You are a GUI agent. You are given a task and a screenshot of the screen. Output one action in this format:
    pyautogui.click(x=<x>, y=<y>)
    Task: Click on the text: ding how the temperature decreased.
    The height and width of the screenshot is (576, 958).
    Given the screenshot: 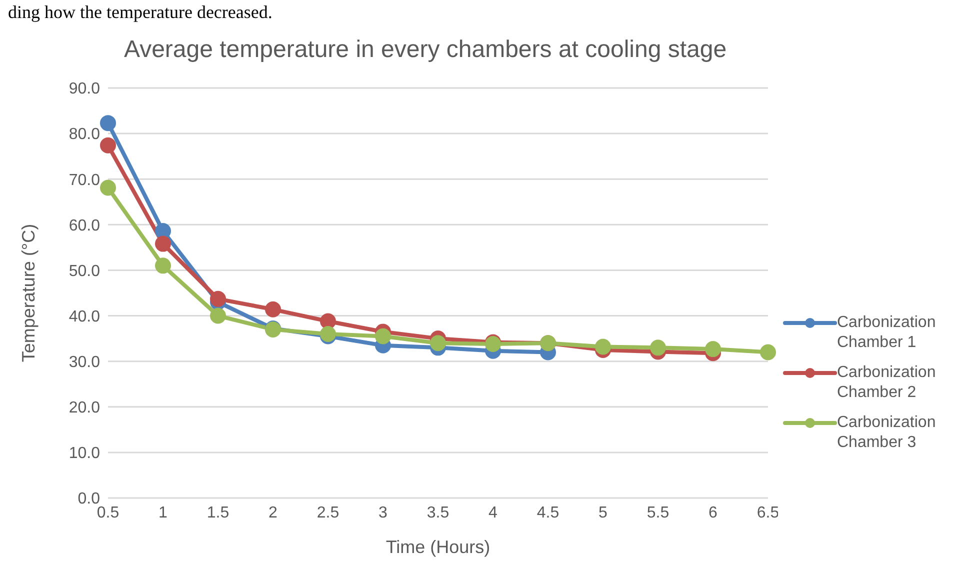 What is the action you would take?
    pyautogui.click(x=140, y=12)
    